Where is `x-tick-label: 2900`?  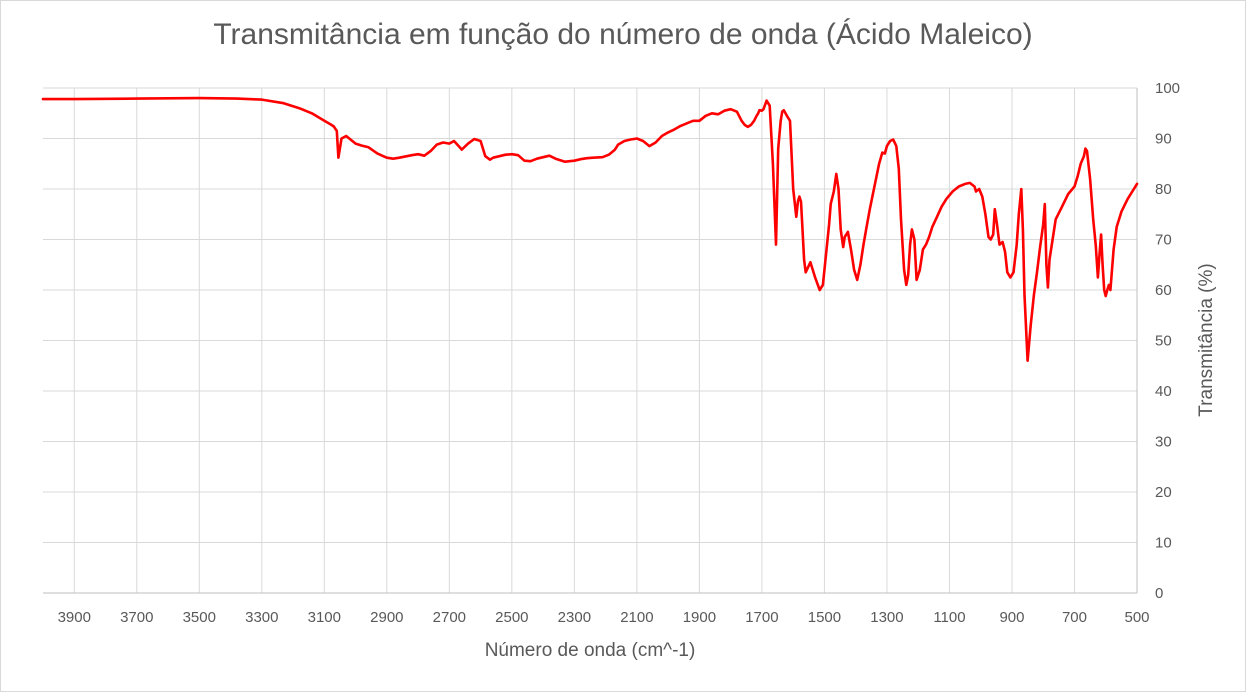 x-tick-label: 2900 is located at coordinates (386, 617).